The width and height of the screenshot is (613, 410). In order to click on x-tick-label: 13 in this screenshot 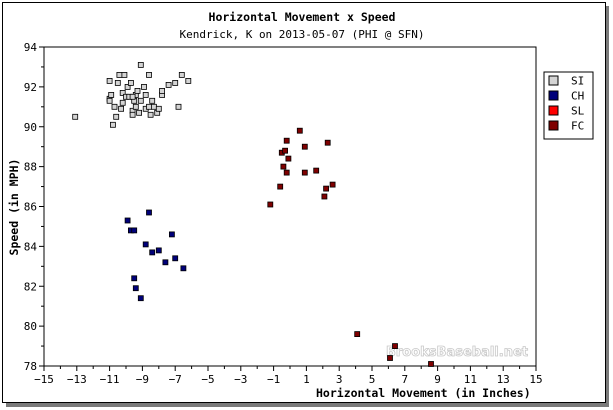, I will do `click(503, 379)`.